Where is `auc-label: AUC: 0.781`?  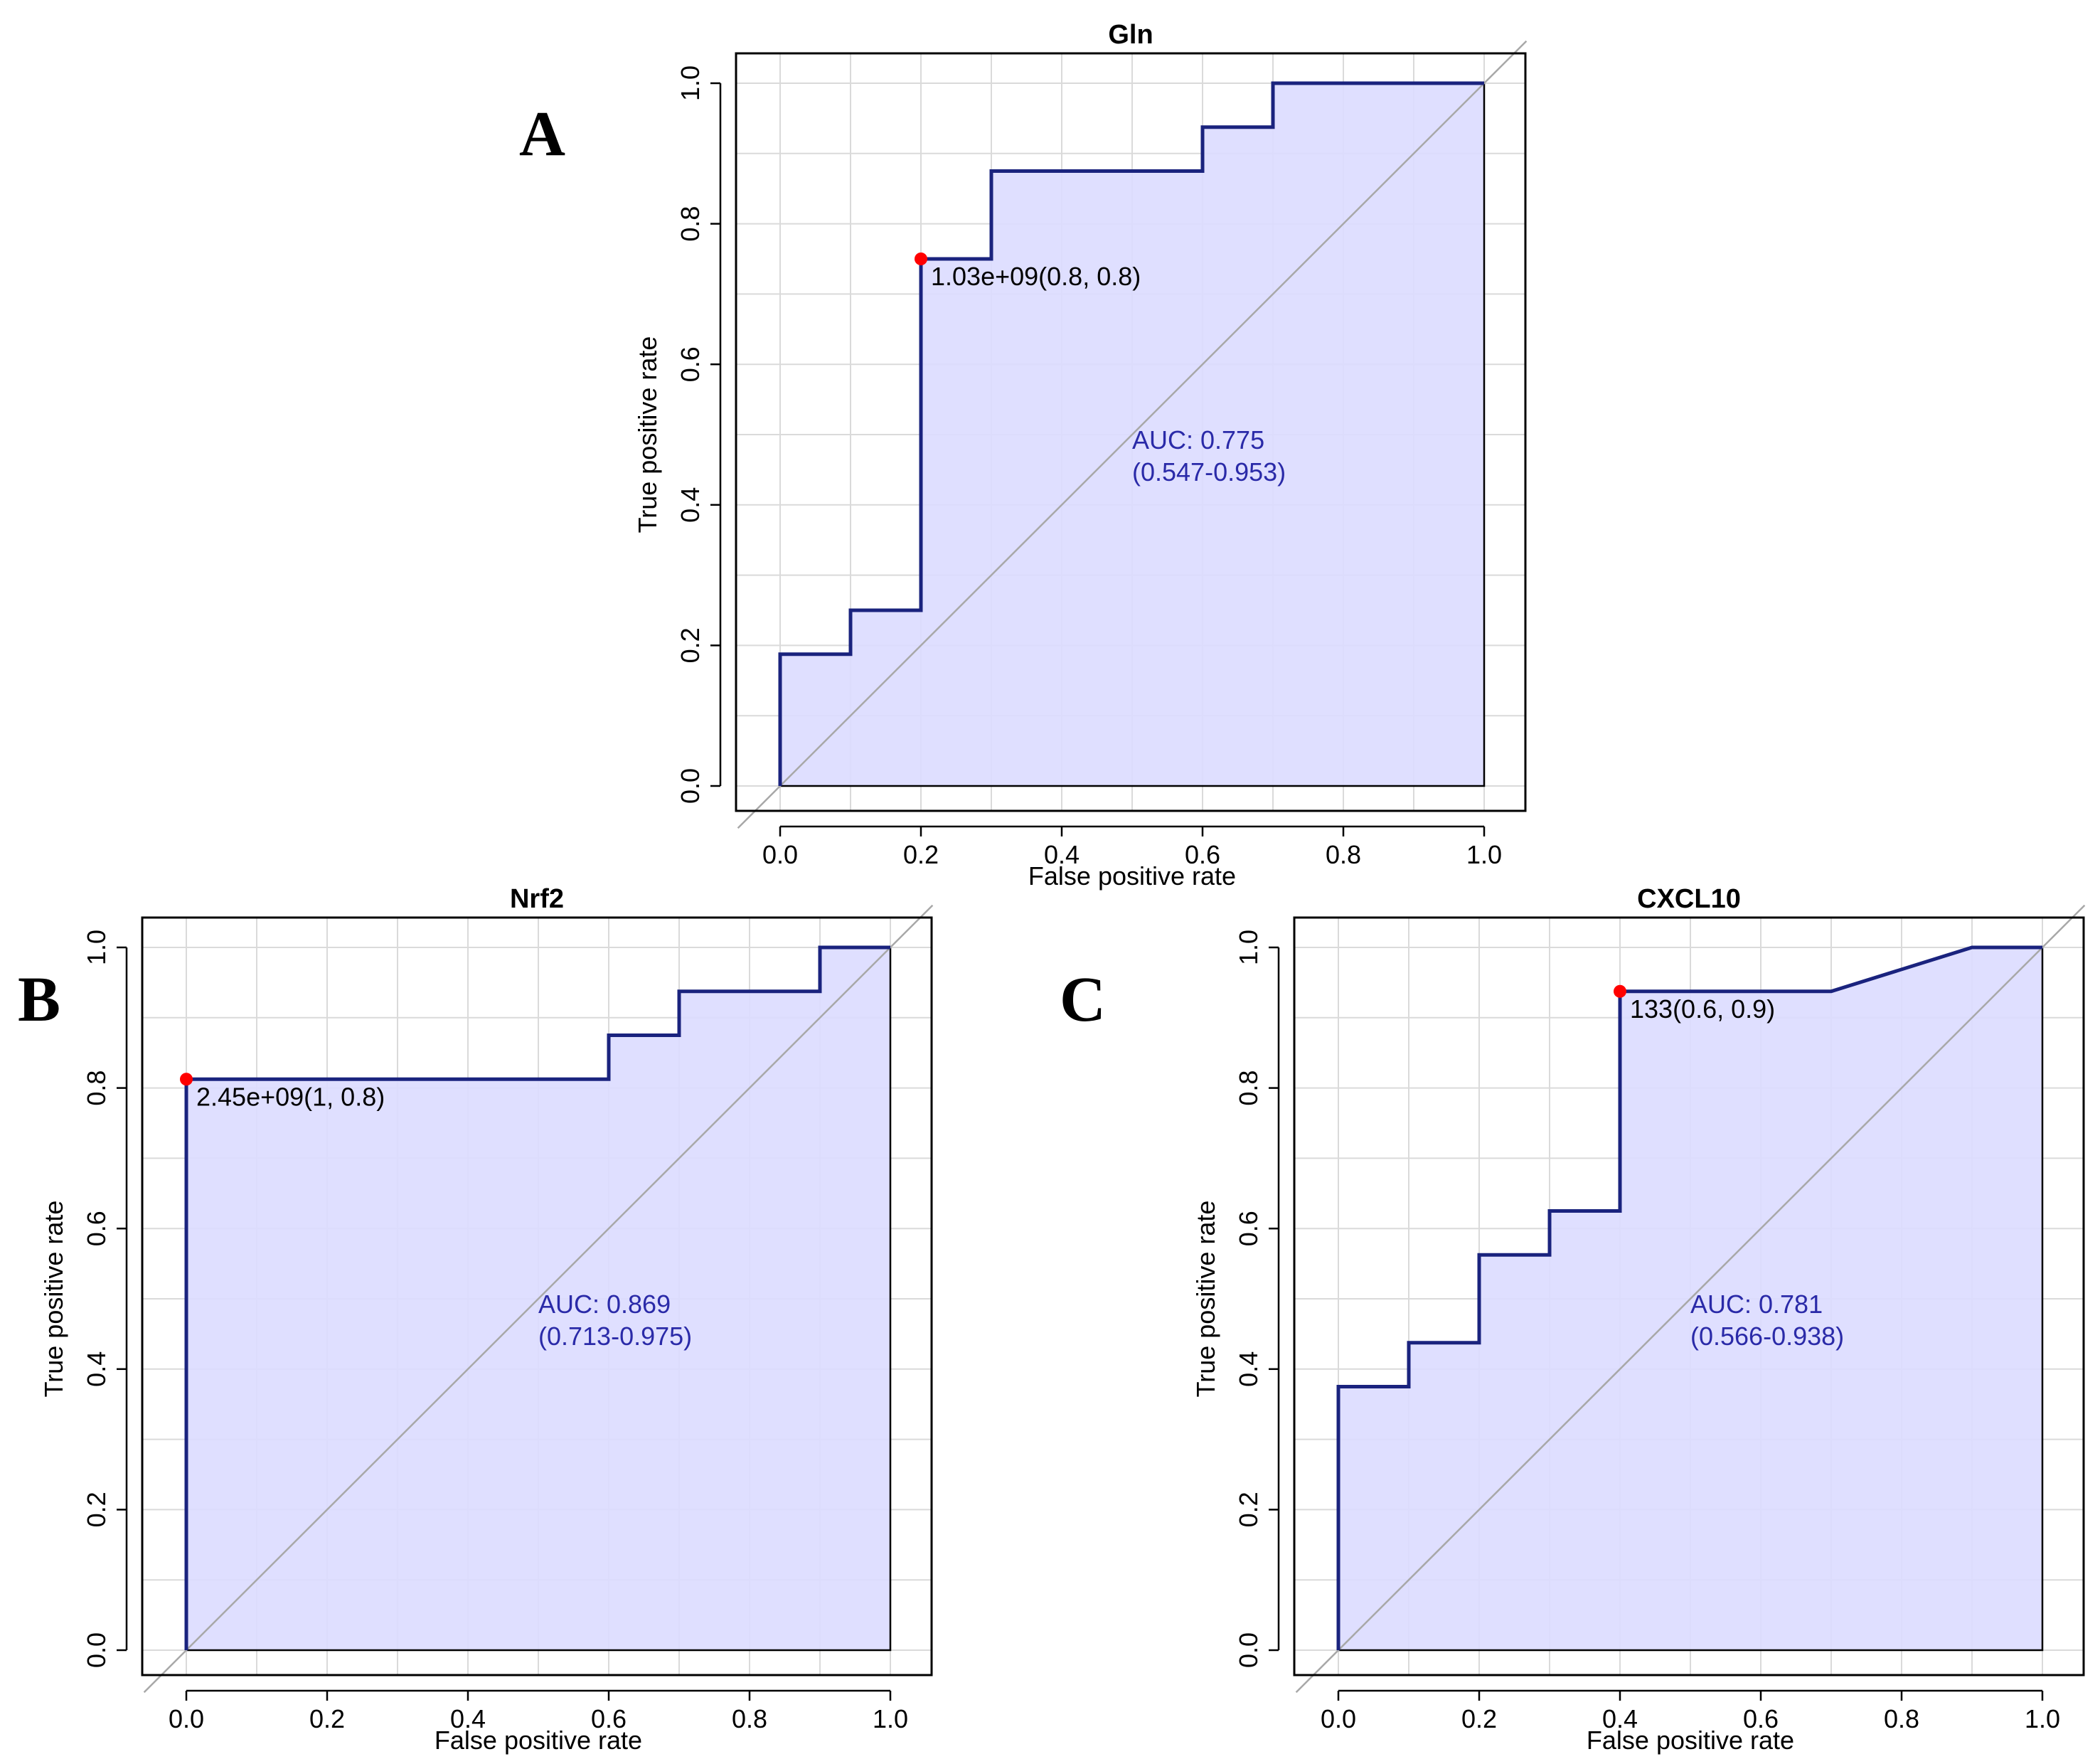 auc-label: AUC: 0.781 is located at coordinates (1757, 1304).